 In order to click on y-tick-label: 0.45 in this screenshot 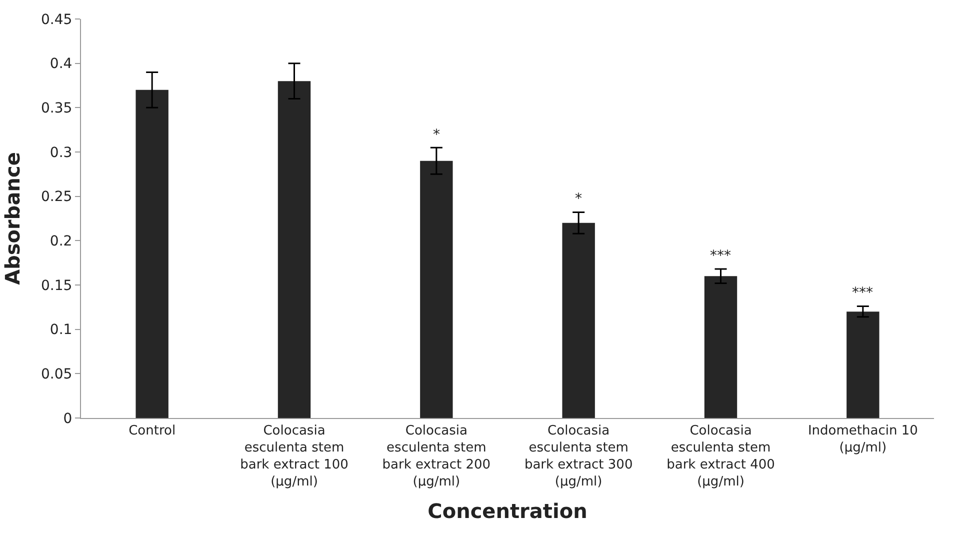, I will do `click(56, 20)`.